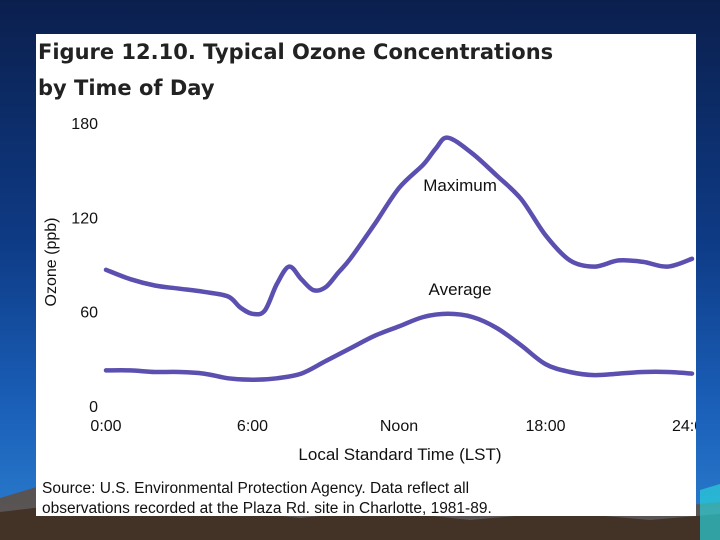 The height and width of the screenshot is (540, 720). I want to click on figure-label: Figure 12.10., so click(117, 52).